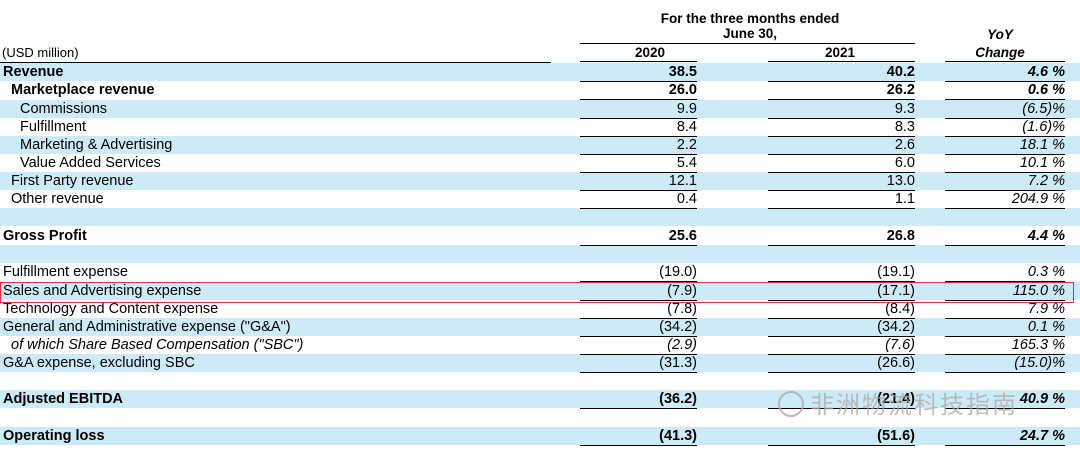  I want to click on col-header-2021: 2021, so click(840, 52).